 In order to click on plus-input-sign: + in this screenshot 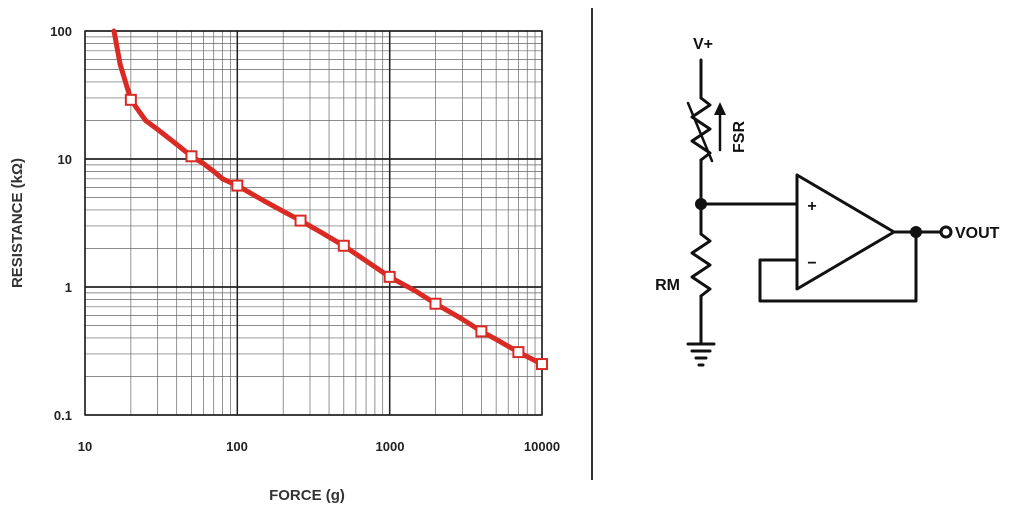, I will do `click(811, 206)`.